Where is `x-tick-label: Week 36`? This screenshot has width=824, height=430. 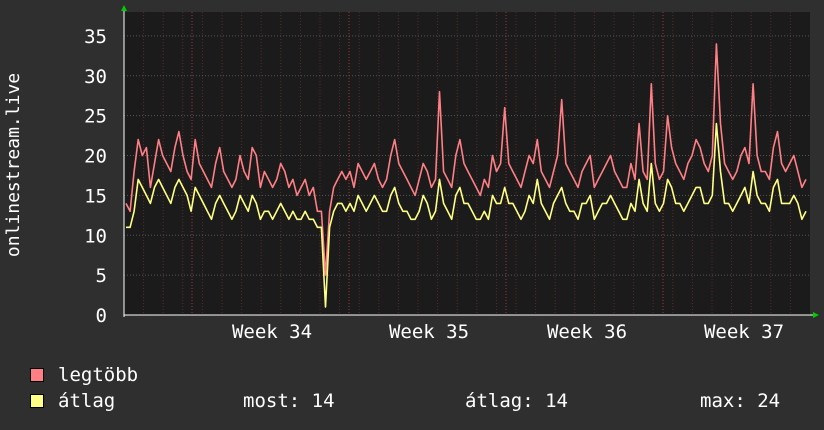 x-tick-label: Week 36 is located at coordinates (587, 332).